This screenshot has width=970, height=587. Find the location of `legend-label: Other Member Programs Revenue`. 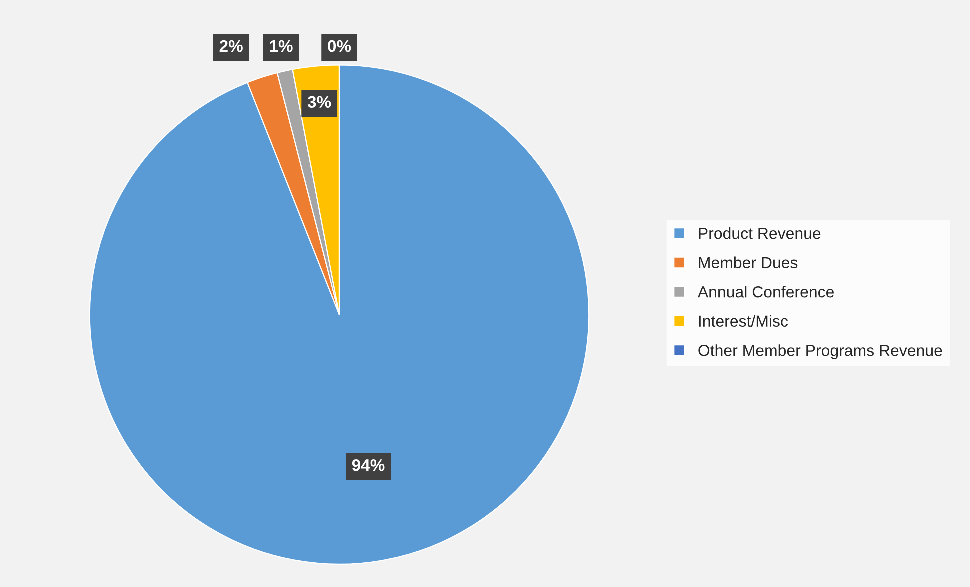

legend-label: Other Member Programs Revenue is located at coordinates (820, 352).